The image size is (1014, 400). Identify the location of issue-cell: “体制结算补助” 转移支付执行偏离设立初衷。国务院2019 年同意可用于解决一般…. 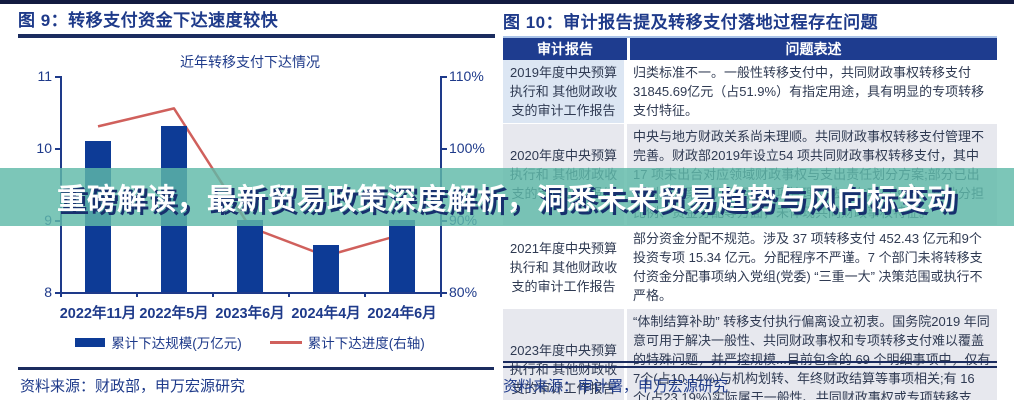
(812, 357).